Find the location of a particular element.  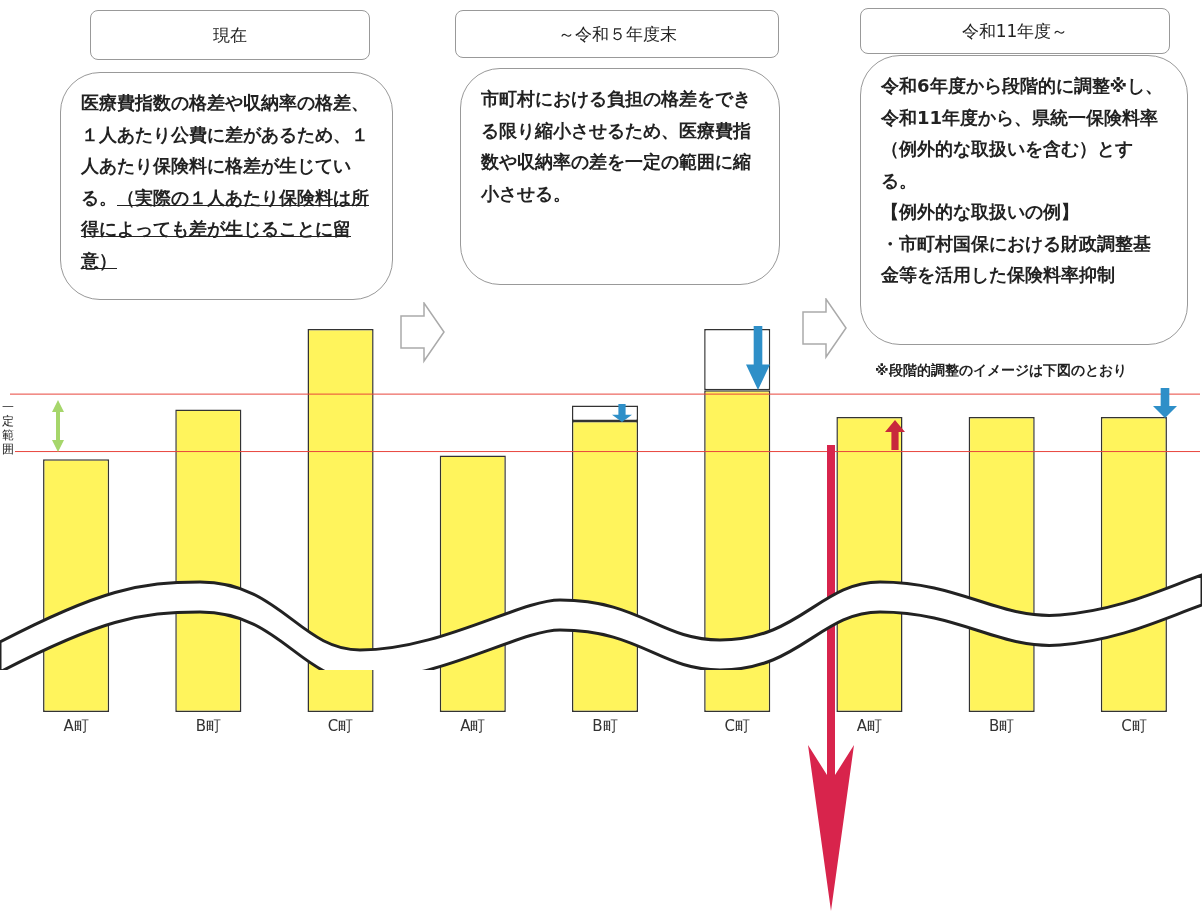

rounded-text-frame: 市町村における負担の格差をできる限り縮小させるため、医療費指数や収納率の差を一定の範囲に縮小させる。 is located at coordinates (620, 176).